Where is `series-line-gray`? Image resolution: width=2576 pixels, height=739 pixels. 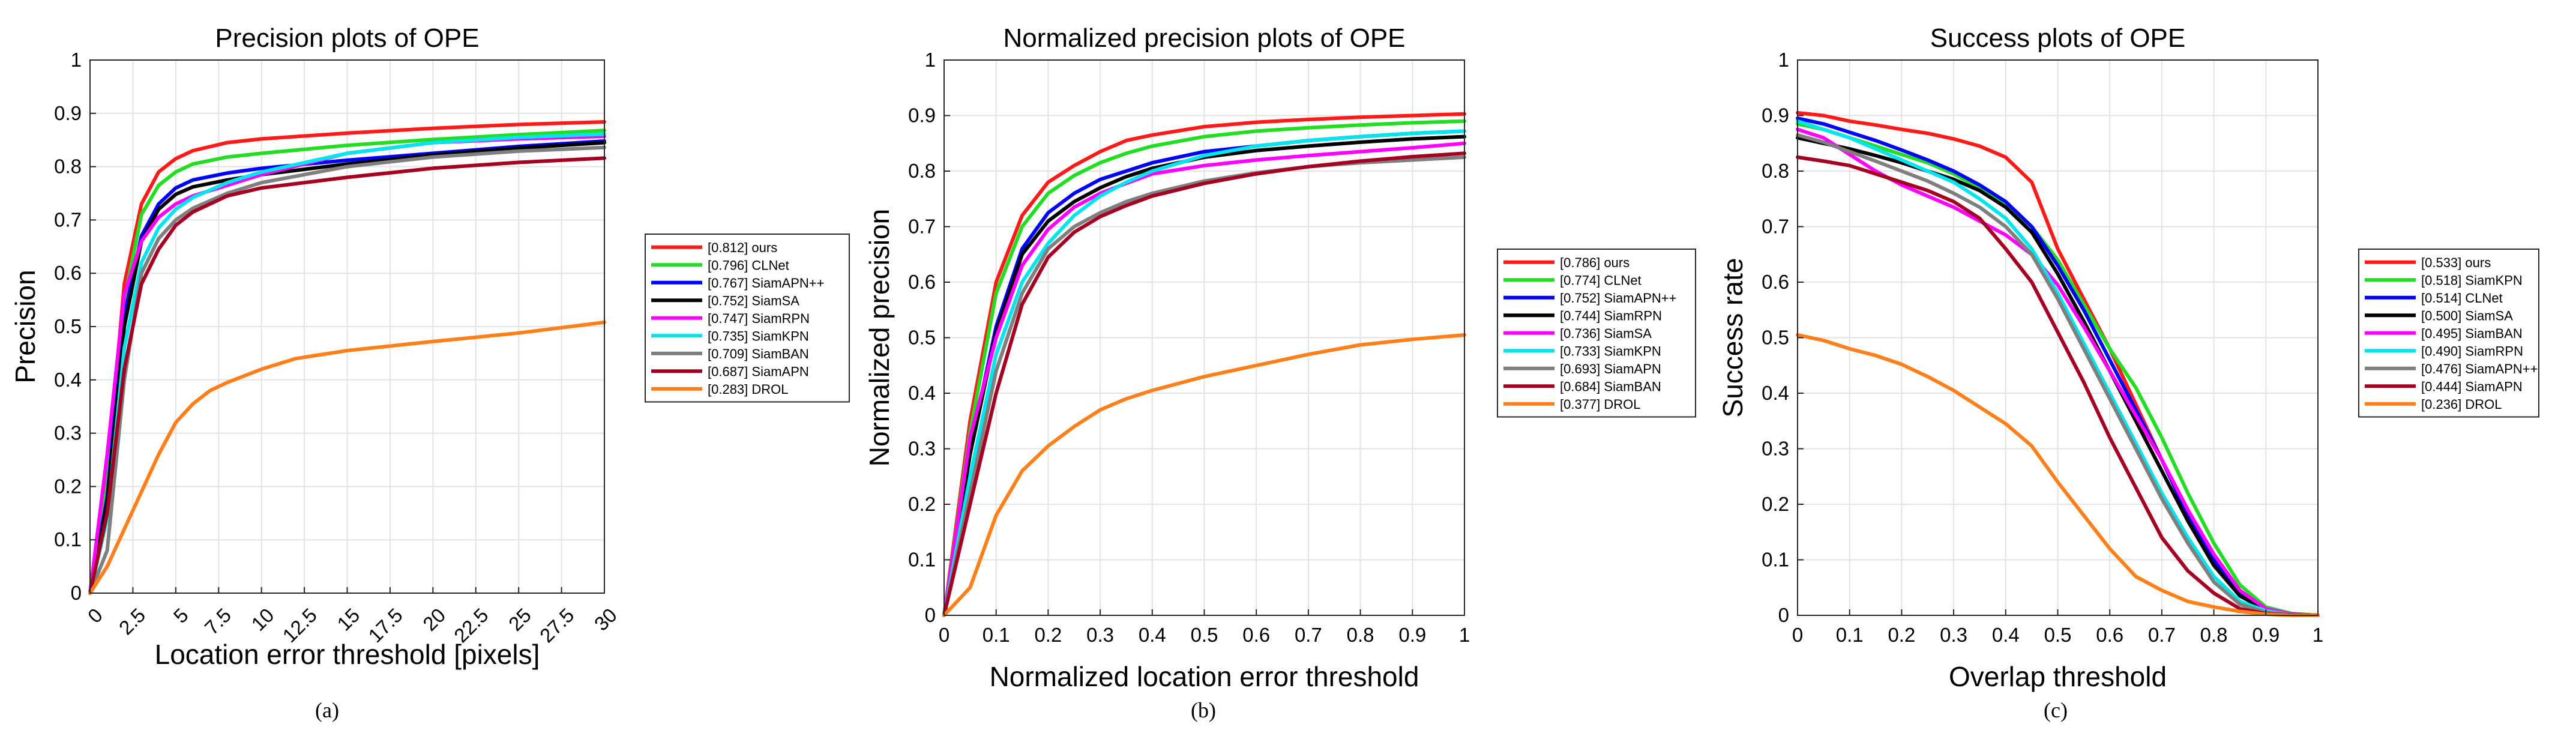 series-line-gray is located at coordinates (2058, 375).